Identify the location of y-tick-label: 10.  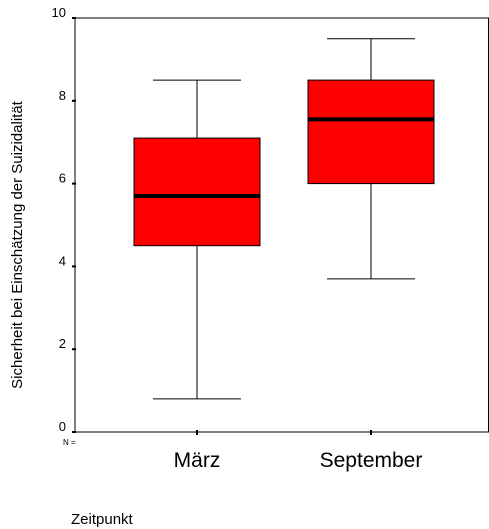
(59, 12).